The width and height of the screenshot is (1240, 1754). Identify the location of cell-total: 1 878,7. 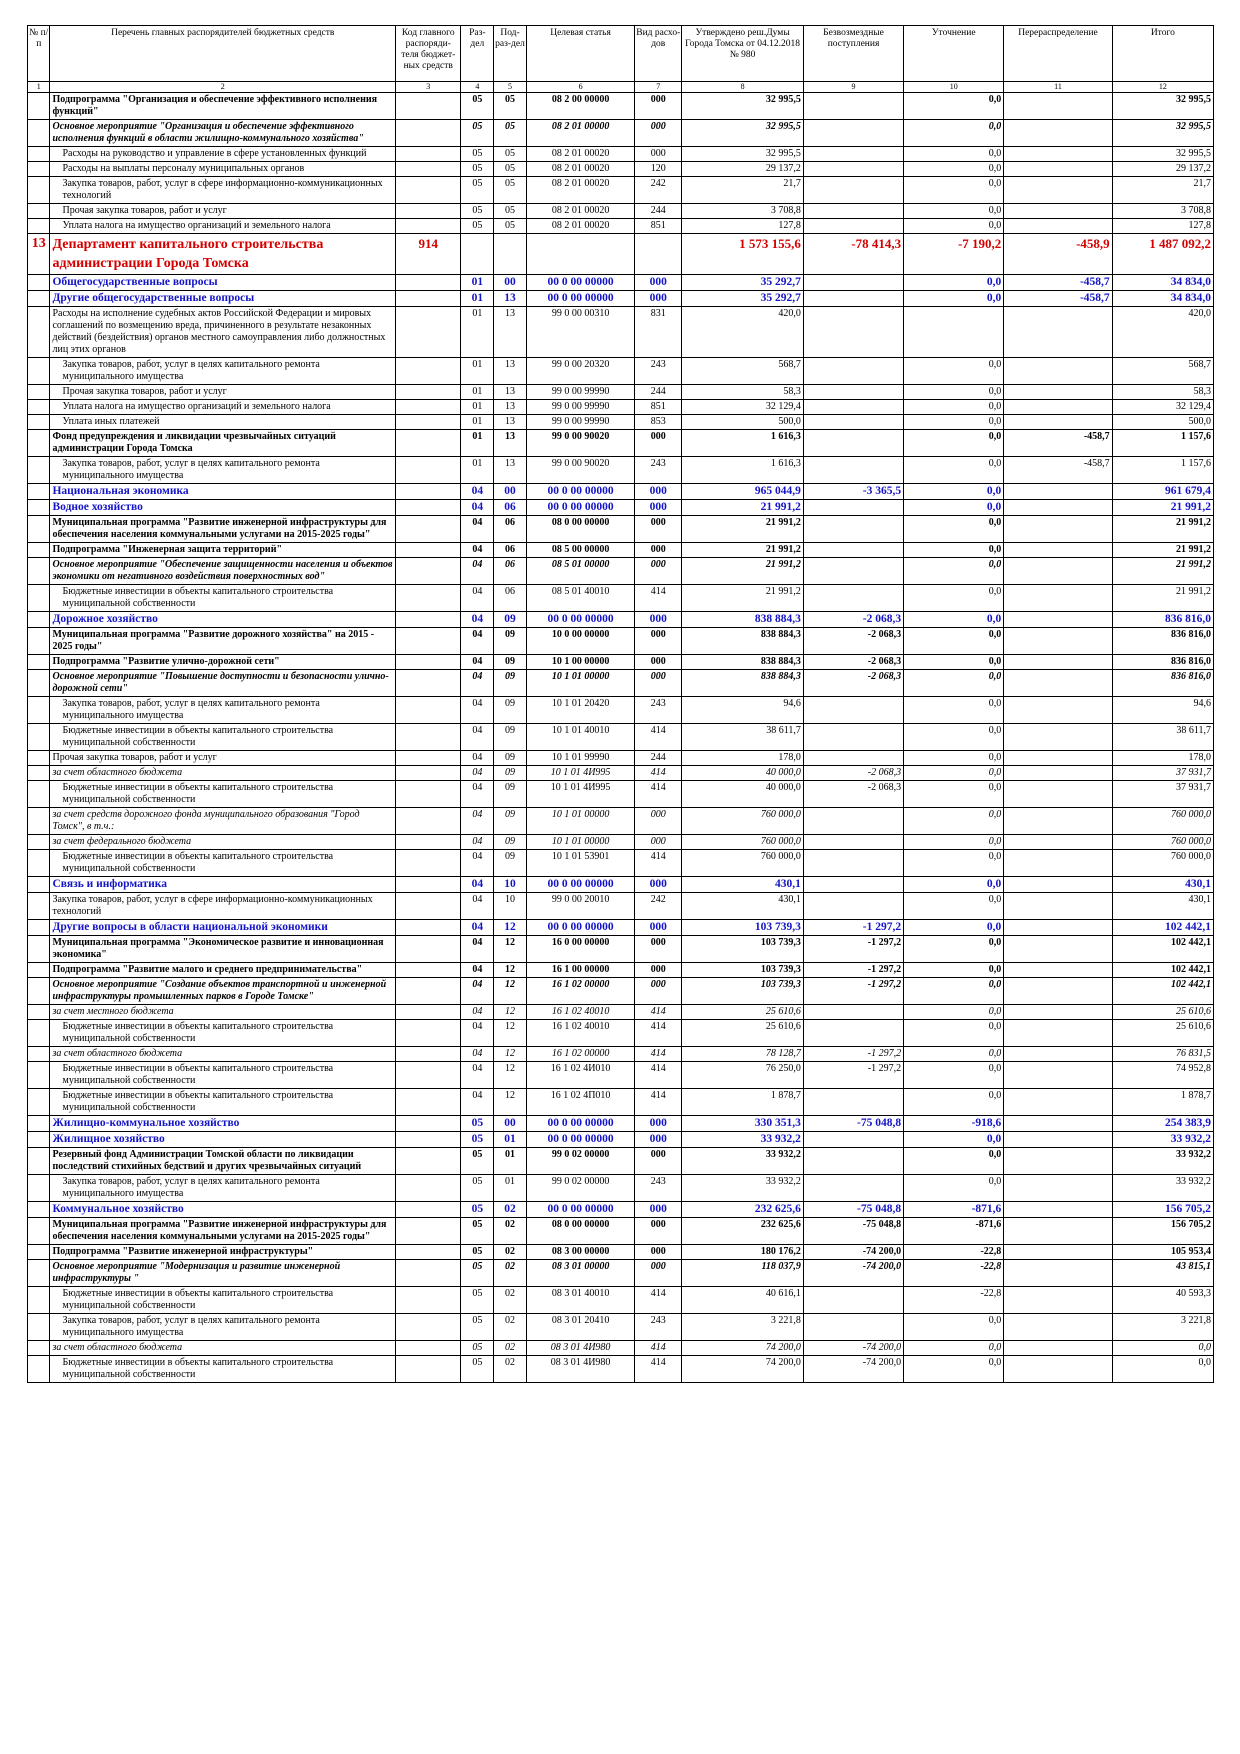
(1163, 1102).